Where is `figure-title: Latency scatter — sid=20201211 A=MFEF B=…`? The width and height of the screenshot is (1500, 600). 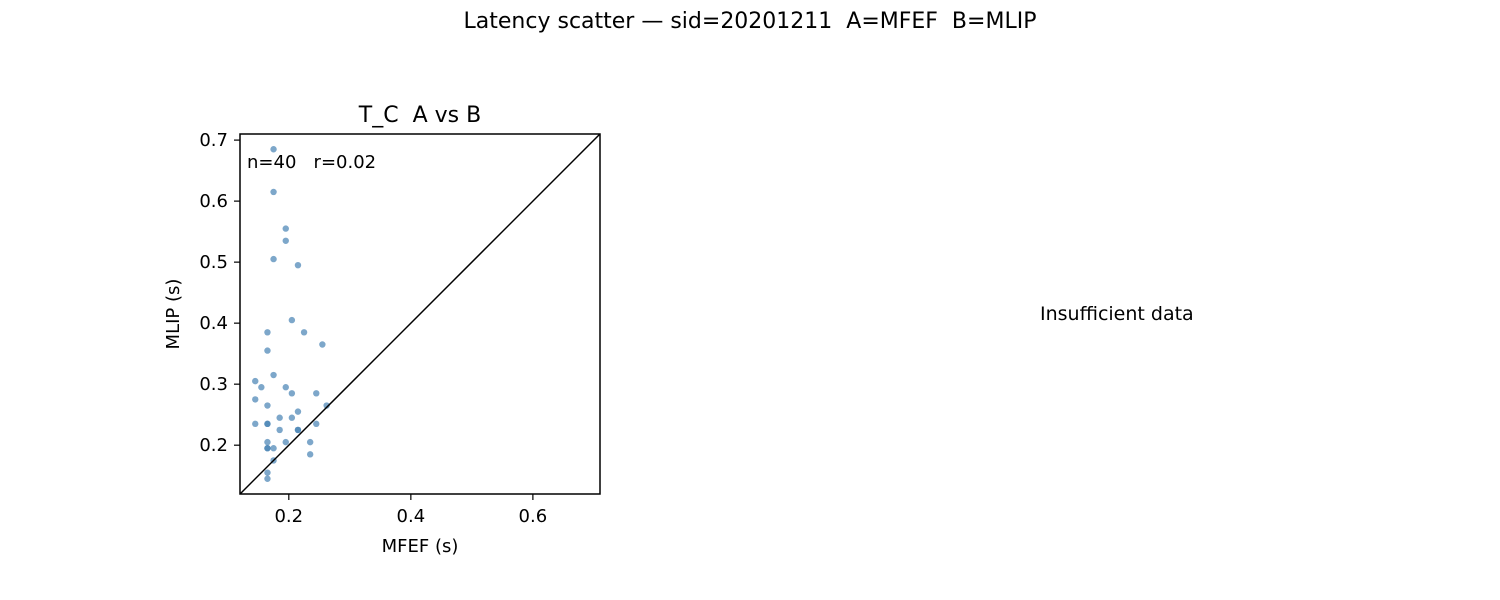 figure-title: Latency scatter — sid=20201211 A=MFEF B=… is located at coordinates (750, 21).